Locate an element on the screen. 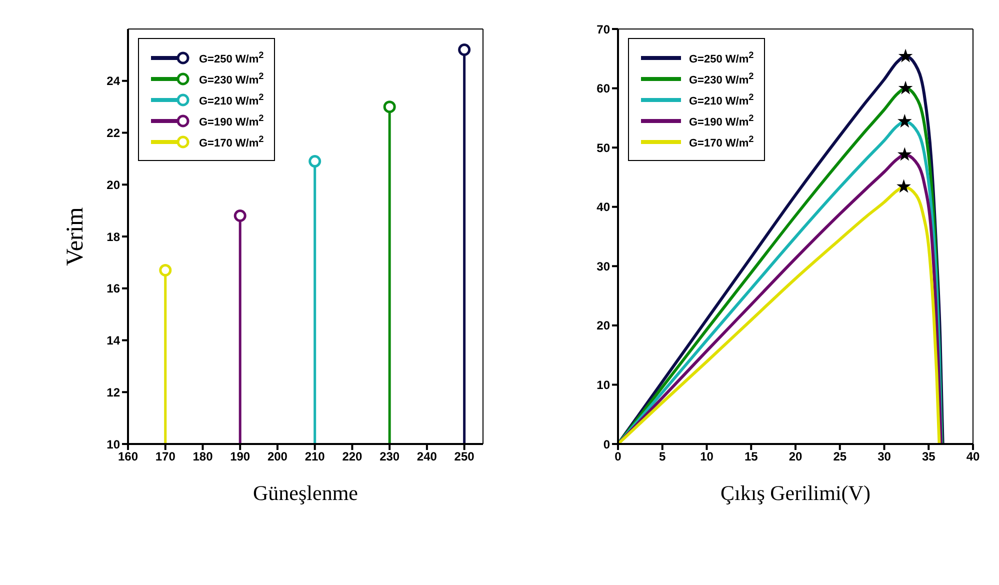 The width and height of the screenshot is (999, 585). y-tick-label: 0 is located at coordinates (606, 444).